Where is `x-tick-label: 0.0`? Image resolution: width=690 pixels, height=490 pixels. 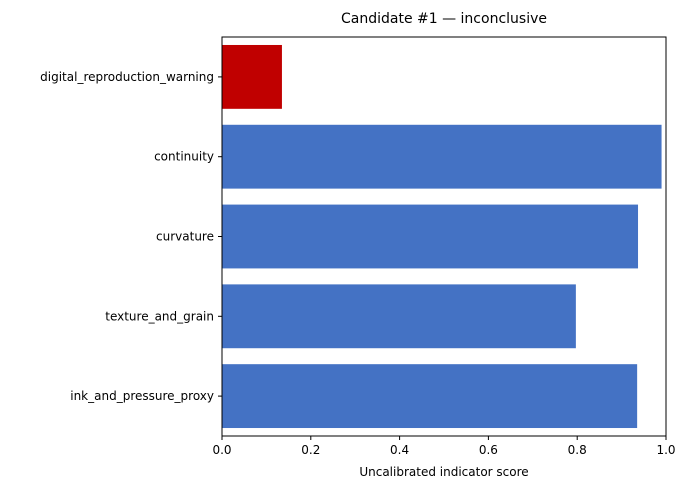 x-tick-label: 0.0 is located at coordinates (221, 450).